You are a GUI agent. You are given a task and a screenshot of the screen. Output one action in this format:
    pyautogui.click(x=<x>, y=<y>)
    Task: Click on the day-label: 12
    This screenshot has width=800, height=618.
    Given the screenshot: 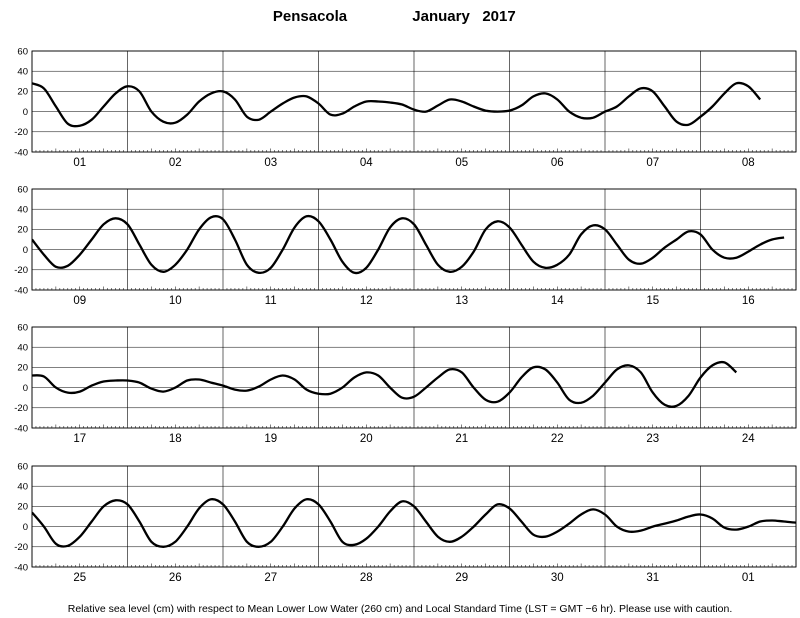 What is the action you would take?
    pyautogui.click(x=366, y=301)
    